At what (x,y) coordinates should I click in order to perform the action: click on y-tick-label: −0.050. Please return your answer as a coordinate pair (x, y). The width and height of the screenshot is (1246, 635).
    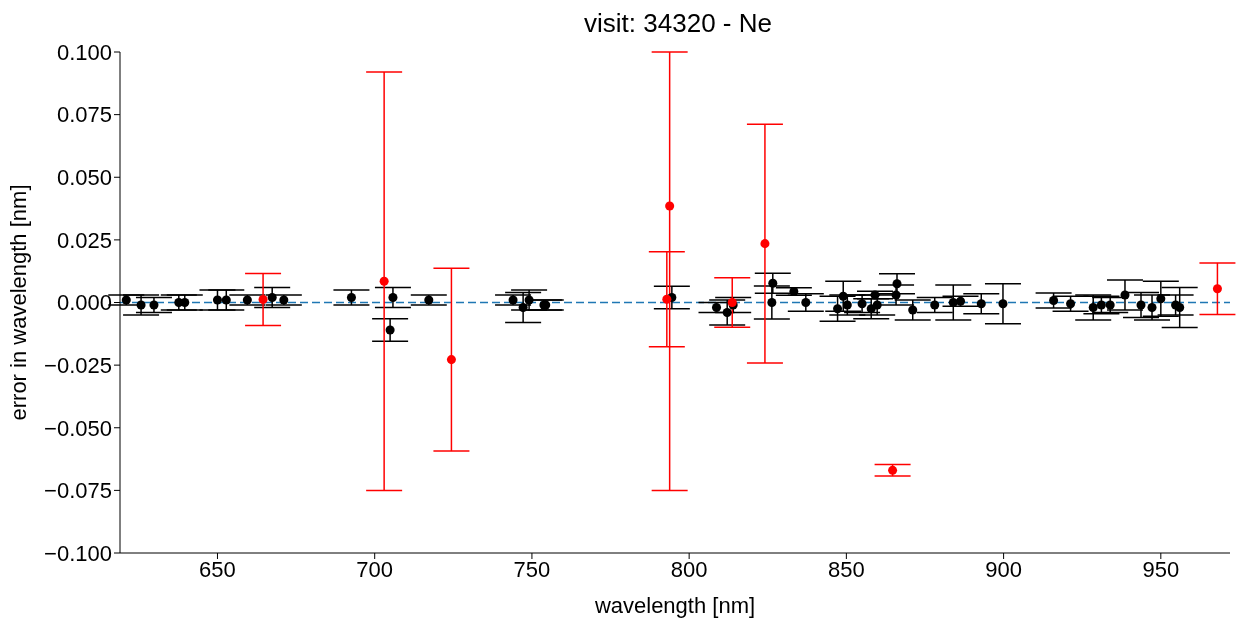
    Looking at the image, I should click on (78, 428).